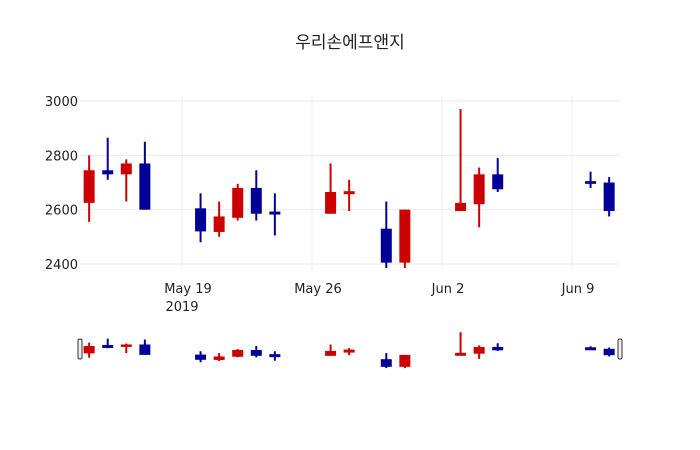 Image resolution: width=700 pixels, height=450 pixels. What do you see at coordinates (448, 289) in the screenshot?
I see `x-tick-label: Jun 2` at bounding box center [448, 289].